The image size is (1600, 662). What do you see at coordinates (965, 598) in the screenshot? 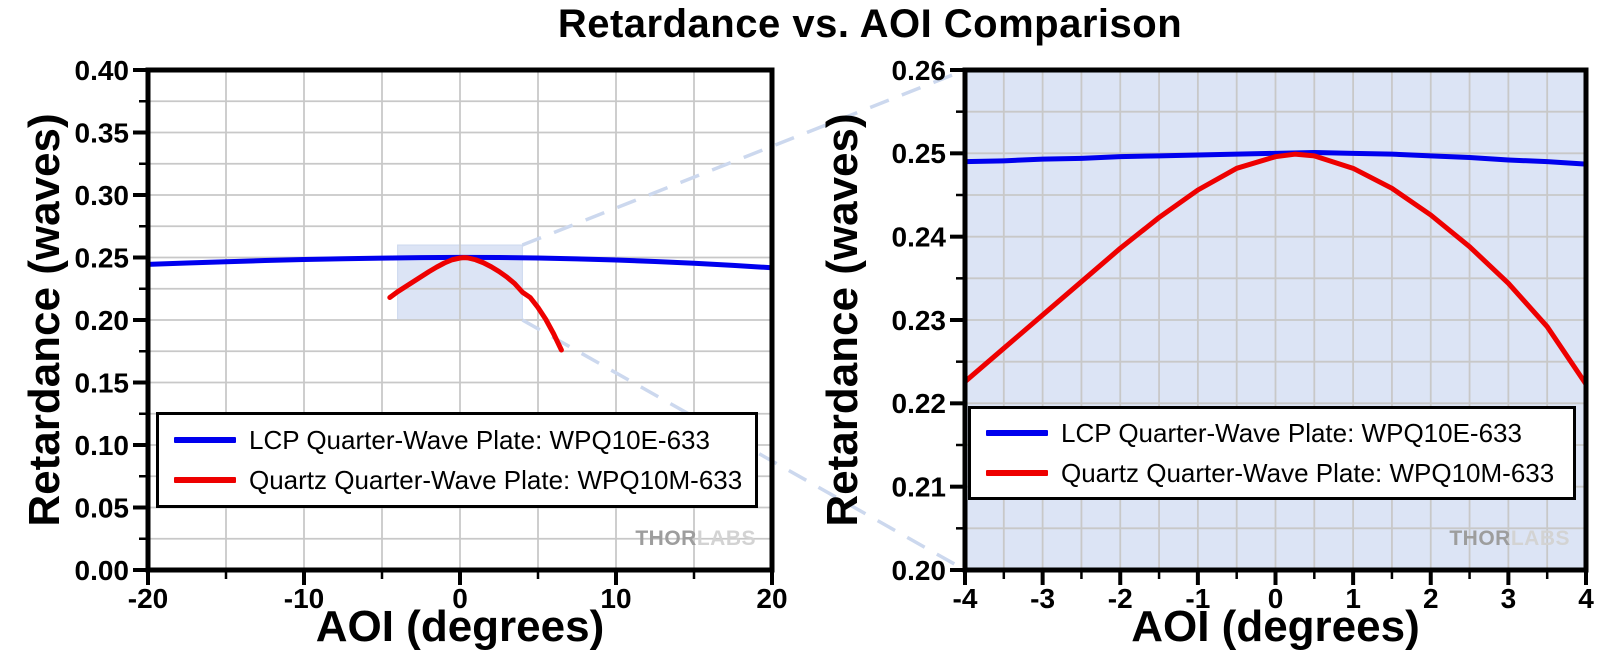
I see `x-tick-label: -4` at bounding box center [965, 598].